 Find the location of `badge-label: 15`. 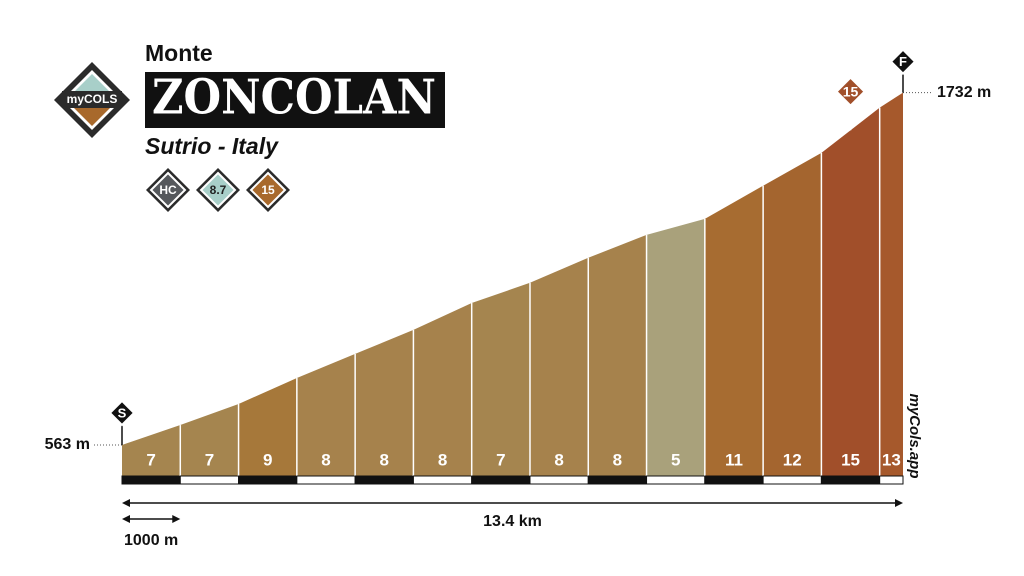

badge-label: 15 is located at coordinates (268, 190).